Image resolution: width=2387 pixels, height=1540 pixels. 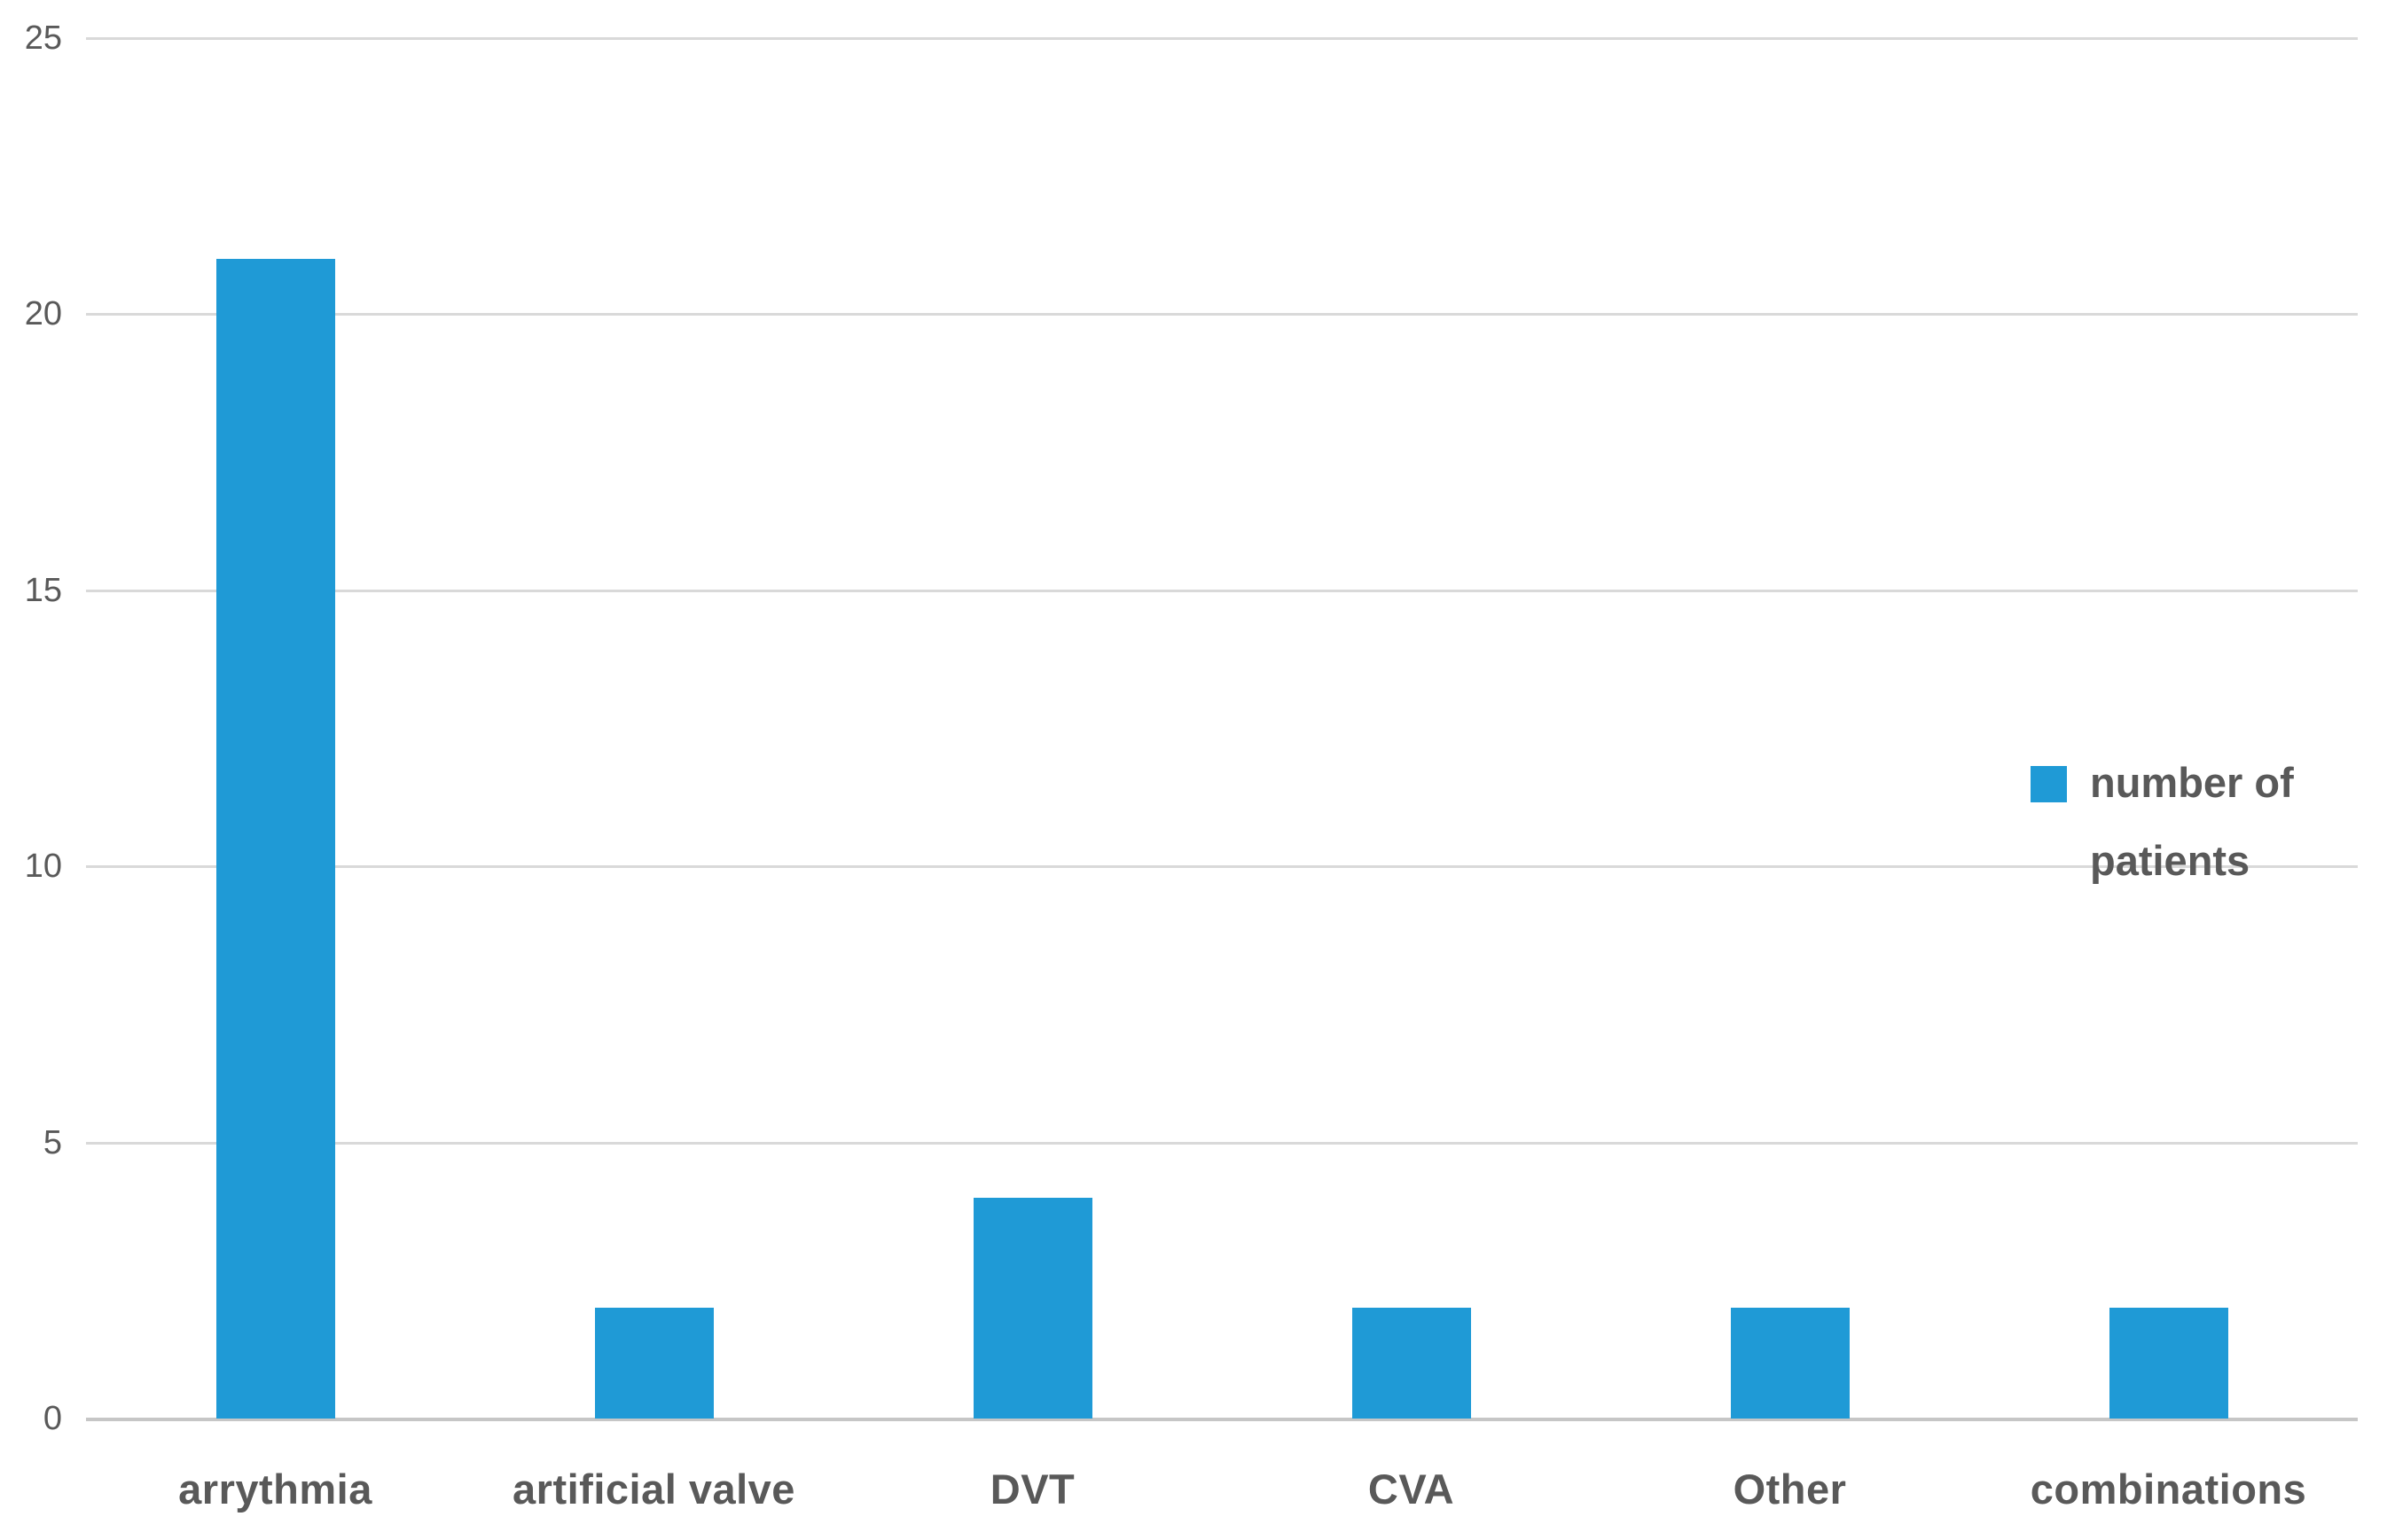 What do you see at coordinates (654, 1489) in the screenshot?
I see `x-axis-label-artificial-valve: artificial valve` at bounding box center [654, 1489].